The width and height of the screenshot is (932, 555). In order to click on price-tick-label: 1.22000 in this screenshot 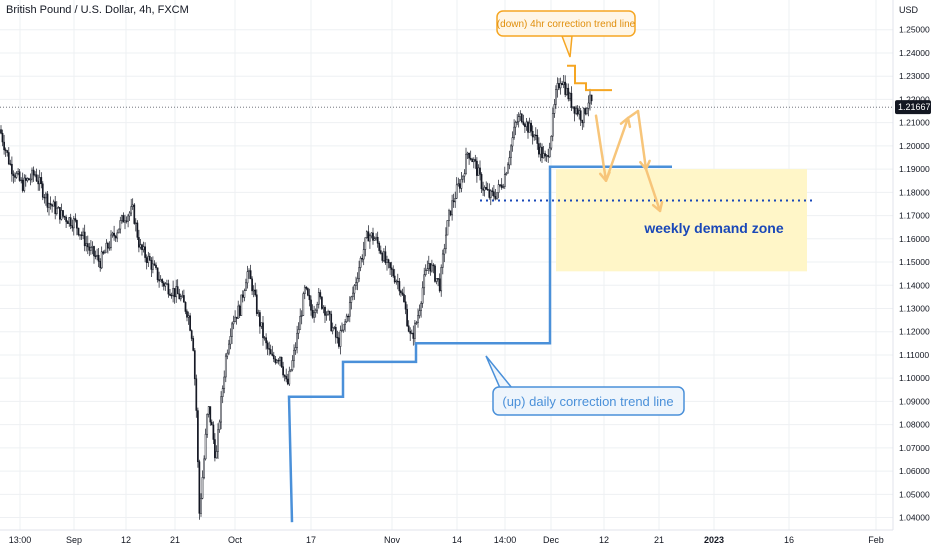, I will do `click(914, 99)`.